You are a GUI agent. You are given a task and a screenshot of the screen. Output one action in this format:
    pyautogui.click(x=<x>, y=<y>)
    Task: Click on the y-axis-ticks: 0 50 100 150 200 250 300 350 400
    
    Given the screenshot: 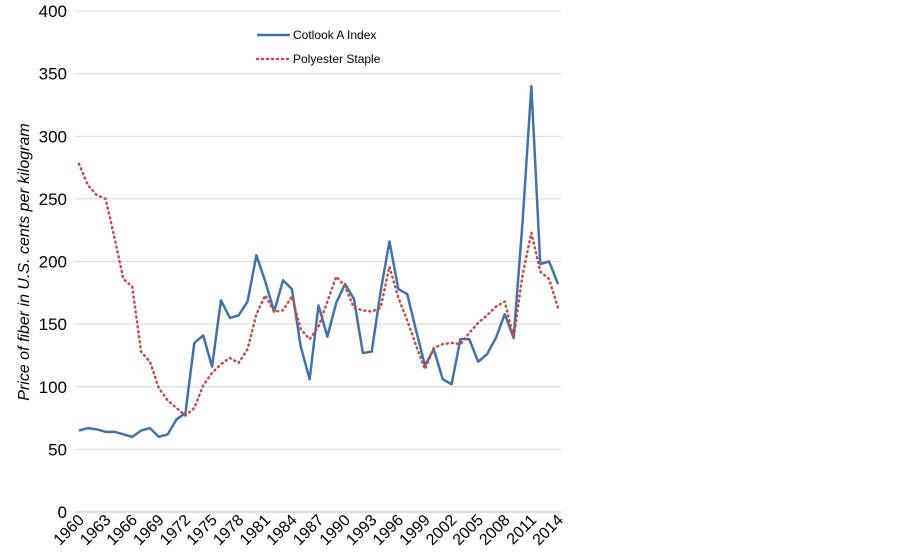 What is the action you would take?
    pyautogui.click(x=53, y=262)
    